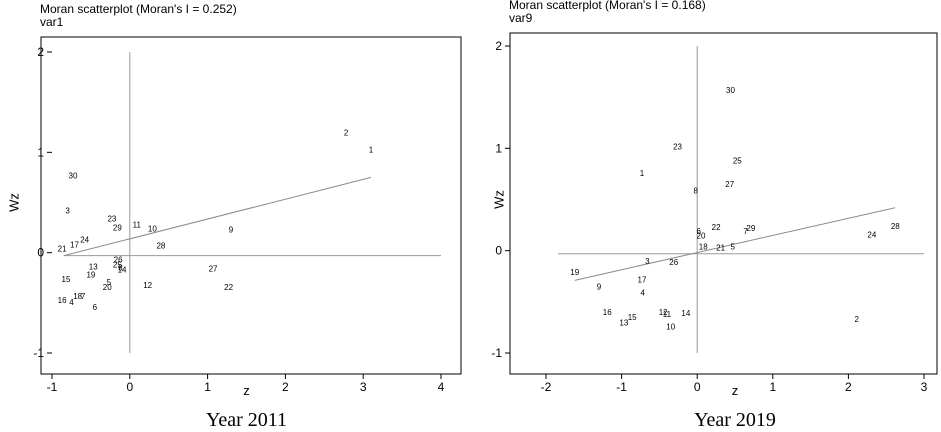  What do you see at coordinates (52, 22) in the screenshot?
I see `chart-subtitle: var1` at bounding box center [52, 22].